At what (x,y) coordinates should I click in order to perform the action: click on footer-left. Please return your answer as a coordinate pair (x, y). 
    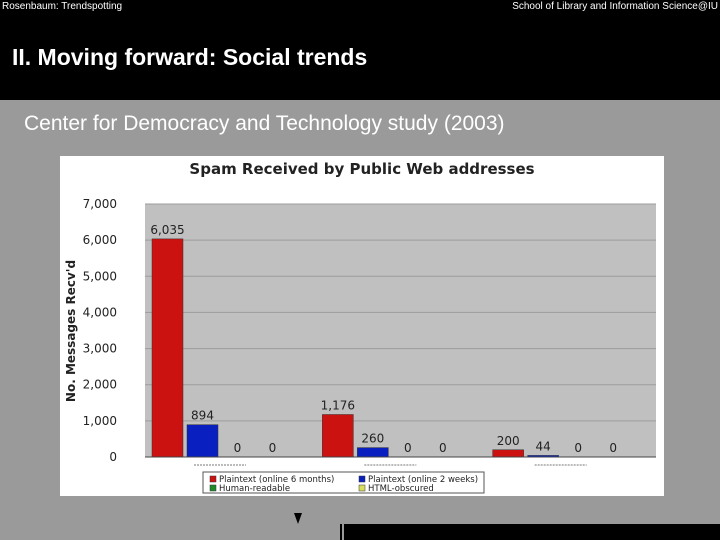
    Looking at the image, I should click on (170, 532).